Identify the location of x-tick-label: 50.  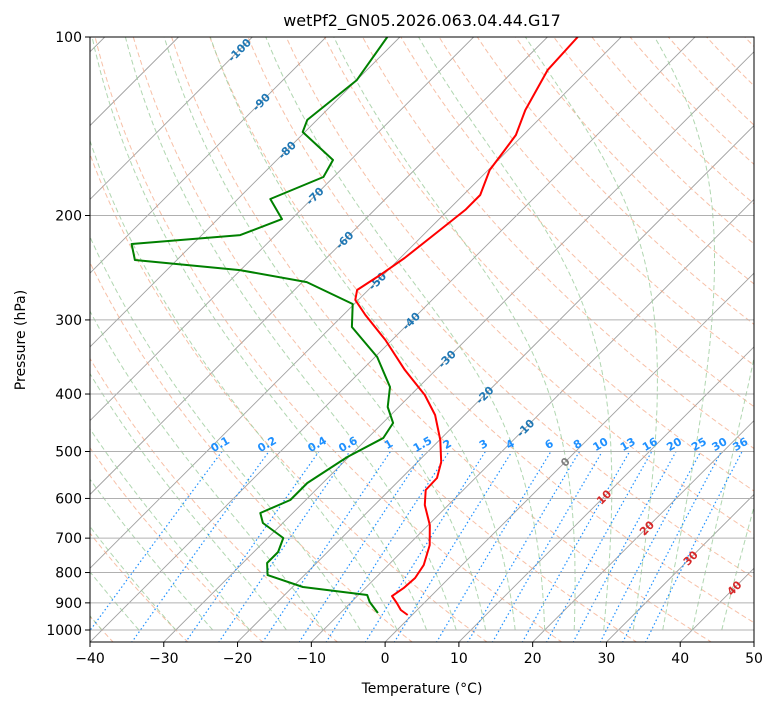
(754, 659).